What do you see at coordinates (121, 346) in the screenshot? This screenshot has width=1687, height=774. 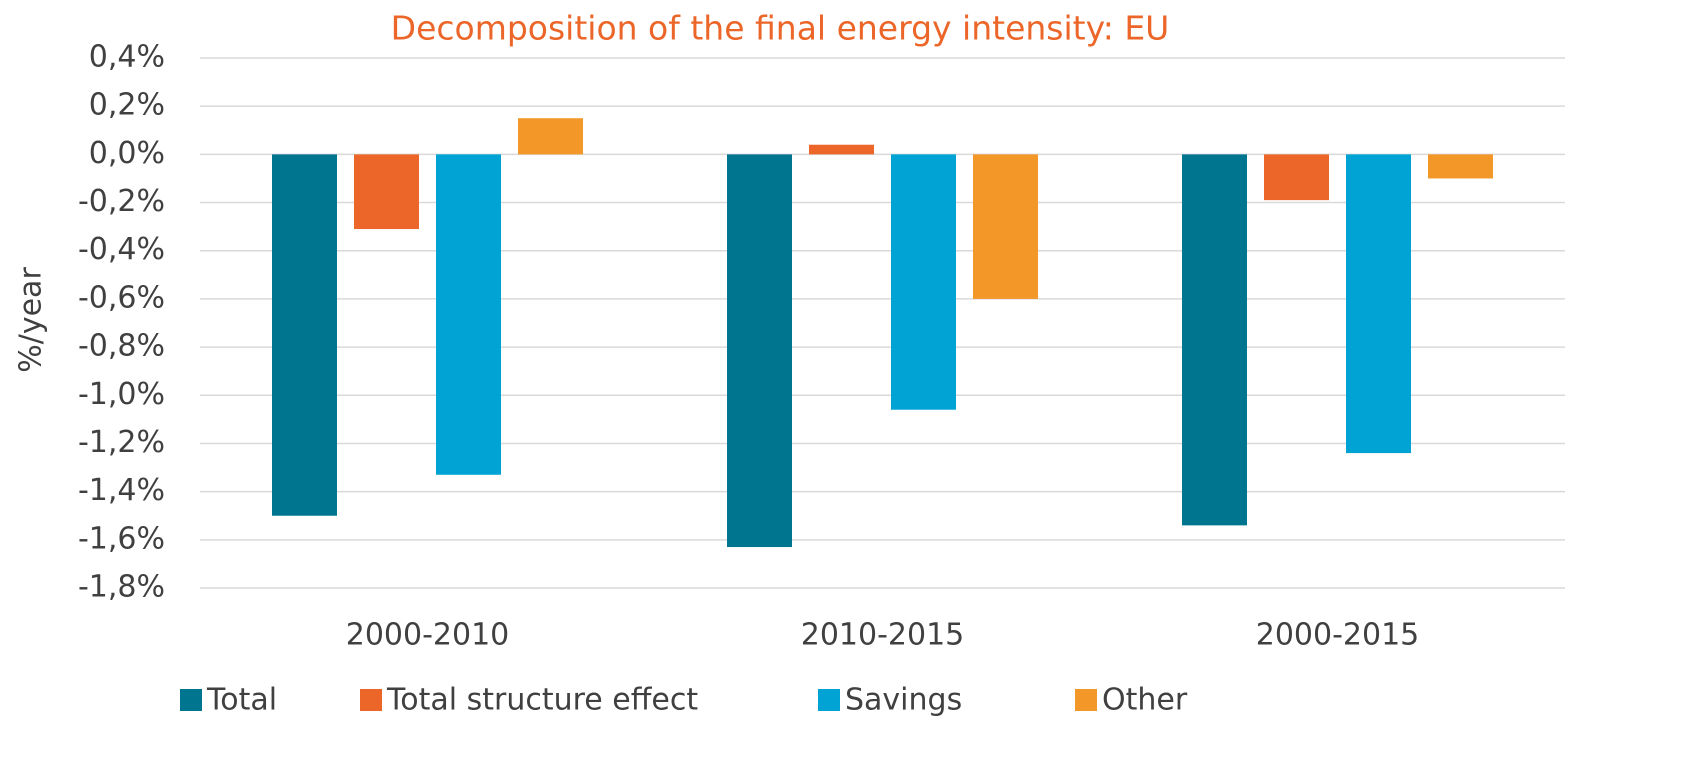 I see `y-tick-label: -0,8%` at bounding box center [121, 346].